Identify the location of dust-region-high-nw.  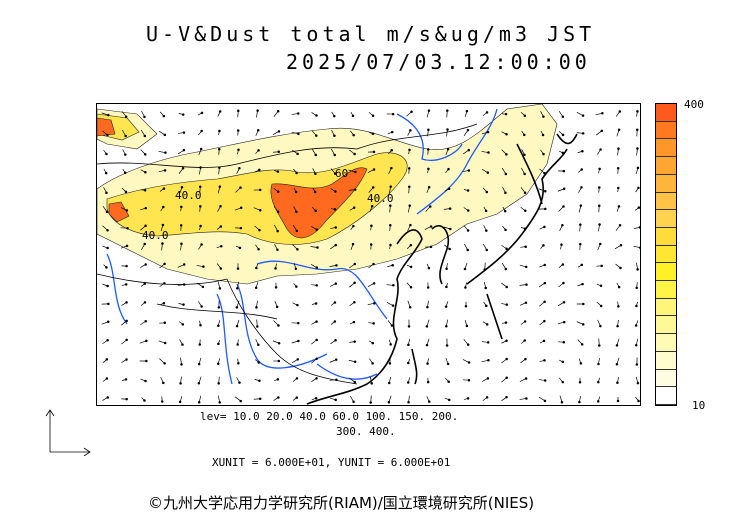
(106, 127).